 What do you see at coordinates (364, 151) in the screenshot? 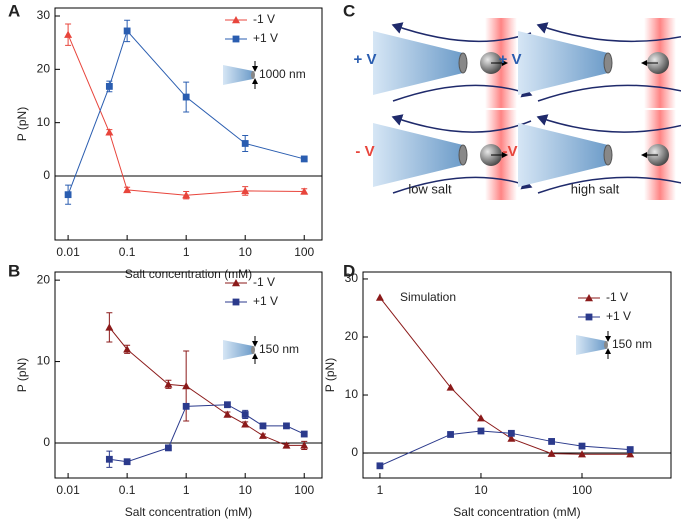
I see `voltage-label: - V` at bounding box center [364, 151].